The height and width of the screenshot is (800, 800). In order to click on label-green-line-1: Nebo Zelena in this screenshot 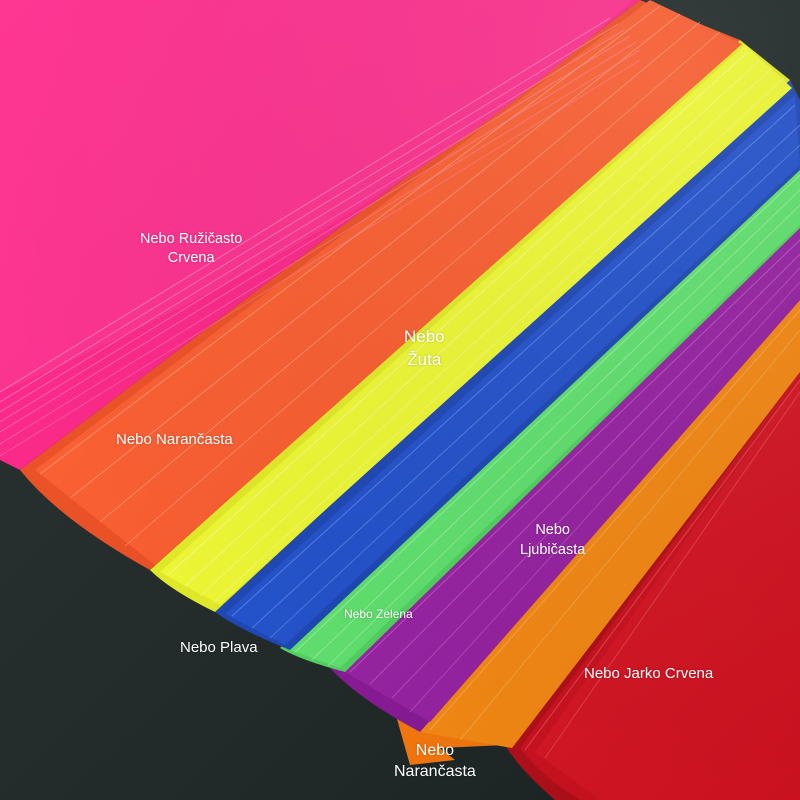, I will do `click(378, 614)`.